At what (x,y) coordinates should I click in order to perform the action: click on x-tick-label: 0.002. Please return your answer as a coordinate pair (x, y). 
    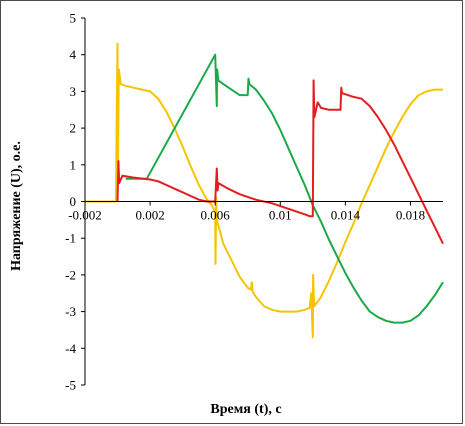
    Looking at the image, I should click on (149, 215).